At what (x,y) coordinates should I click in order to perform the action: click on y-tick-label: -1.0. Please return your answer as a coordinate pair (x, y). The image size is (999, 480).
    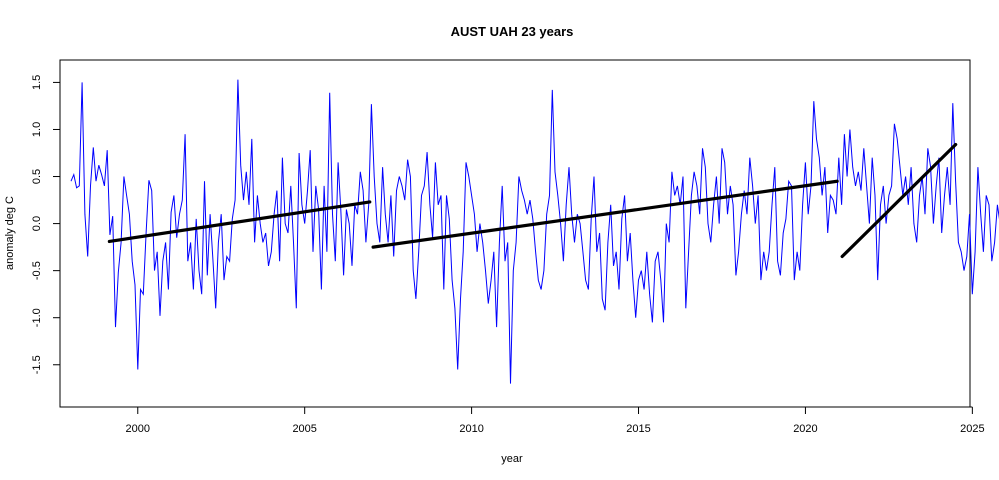
    Looking at the image, I should click on (37, 317).